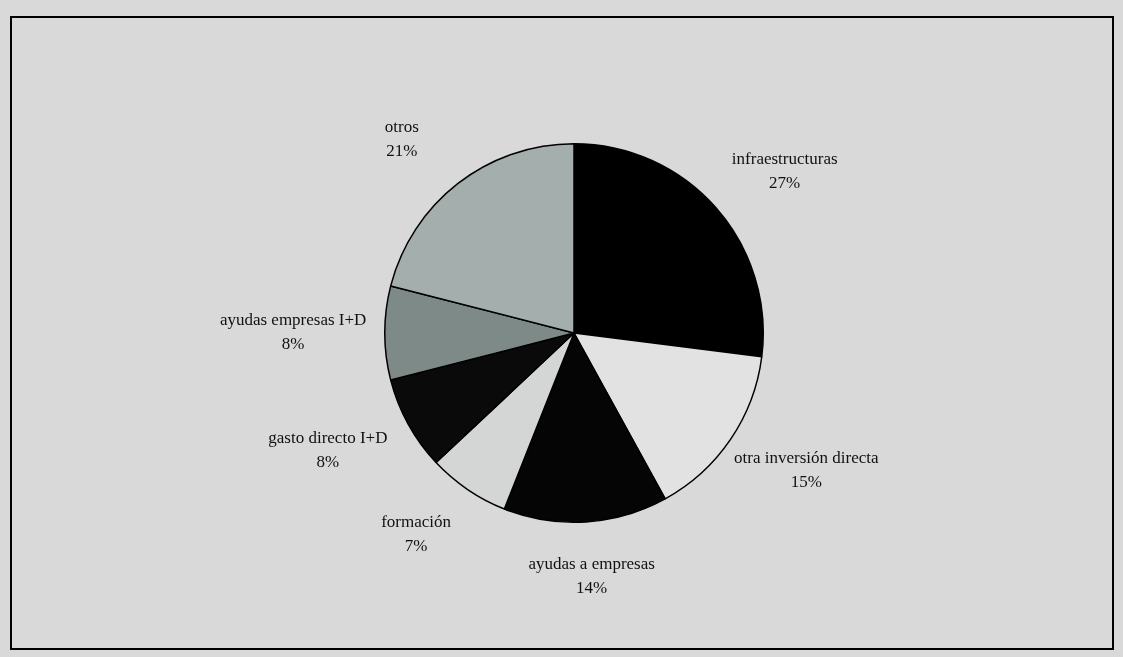 This screenshot has width=1123, height=657. Describe the element at coordinates (402, 151) in the screenshot. I see `data-label: 21%` at that location.